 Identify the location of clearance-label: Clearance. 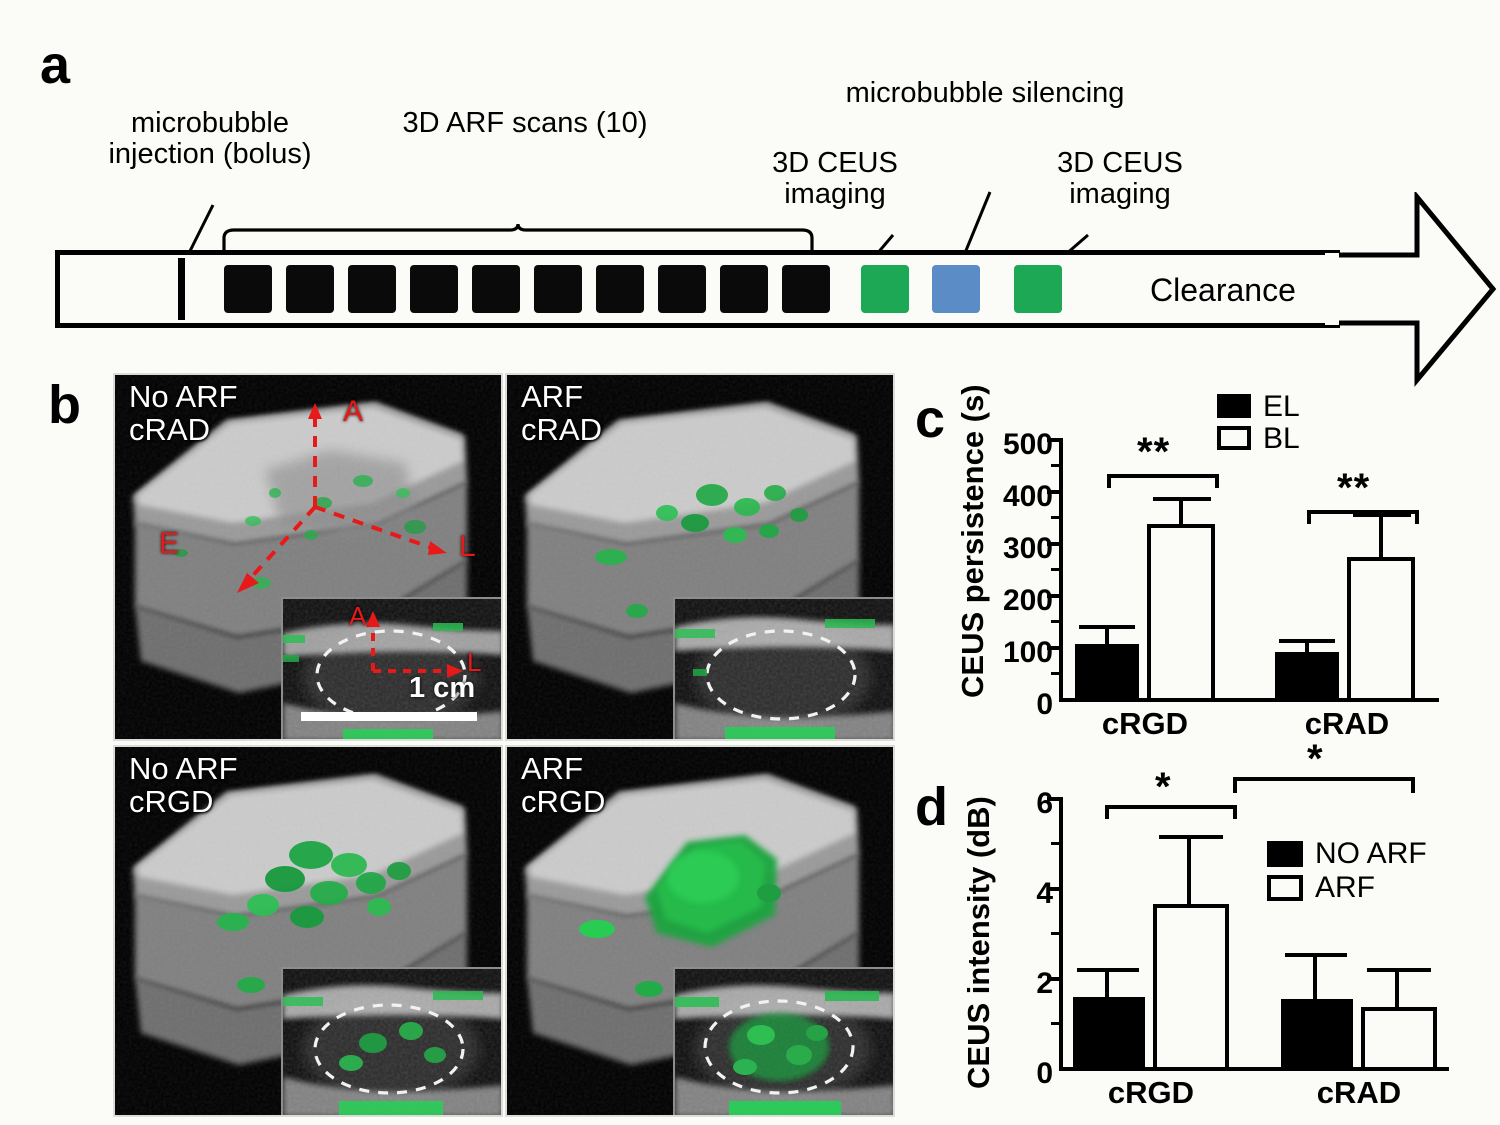
(1223, 290).